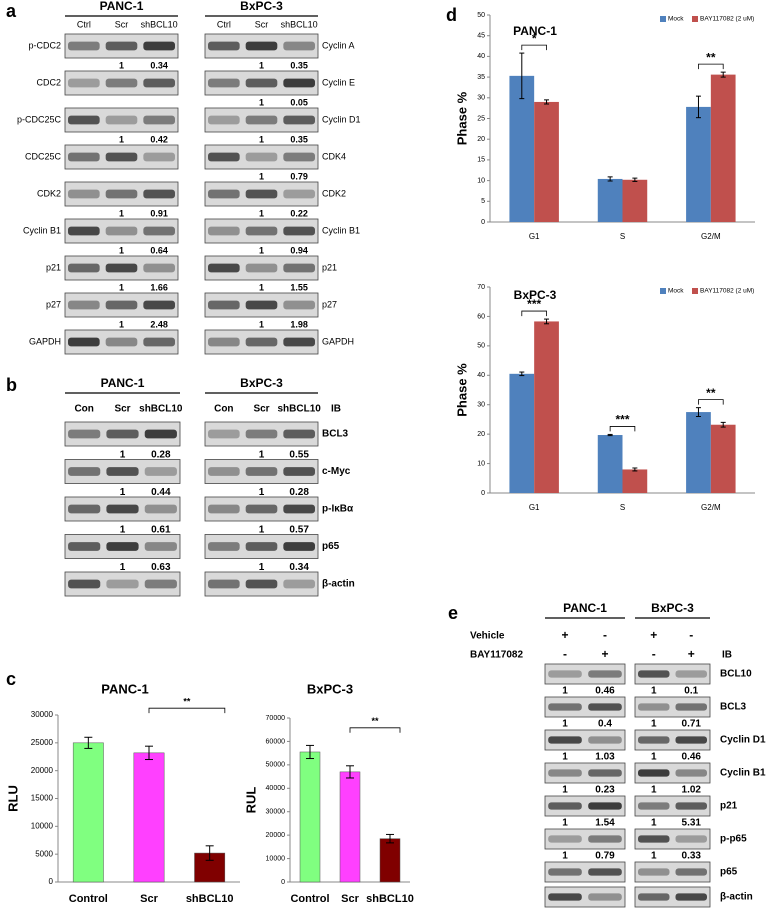 The width and height of the screenshot is (784, 911). I want to click on protein-label: CDK2, so click(49, 193).